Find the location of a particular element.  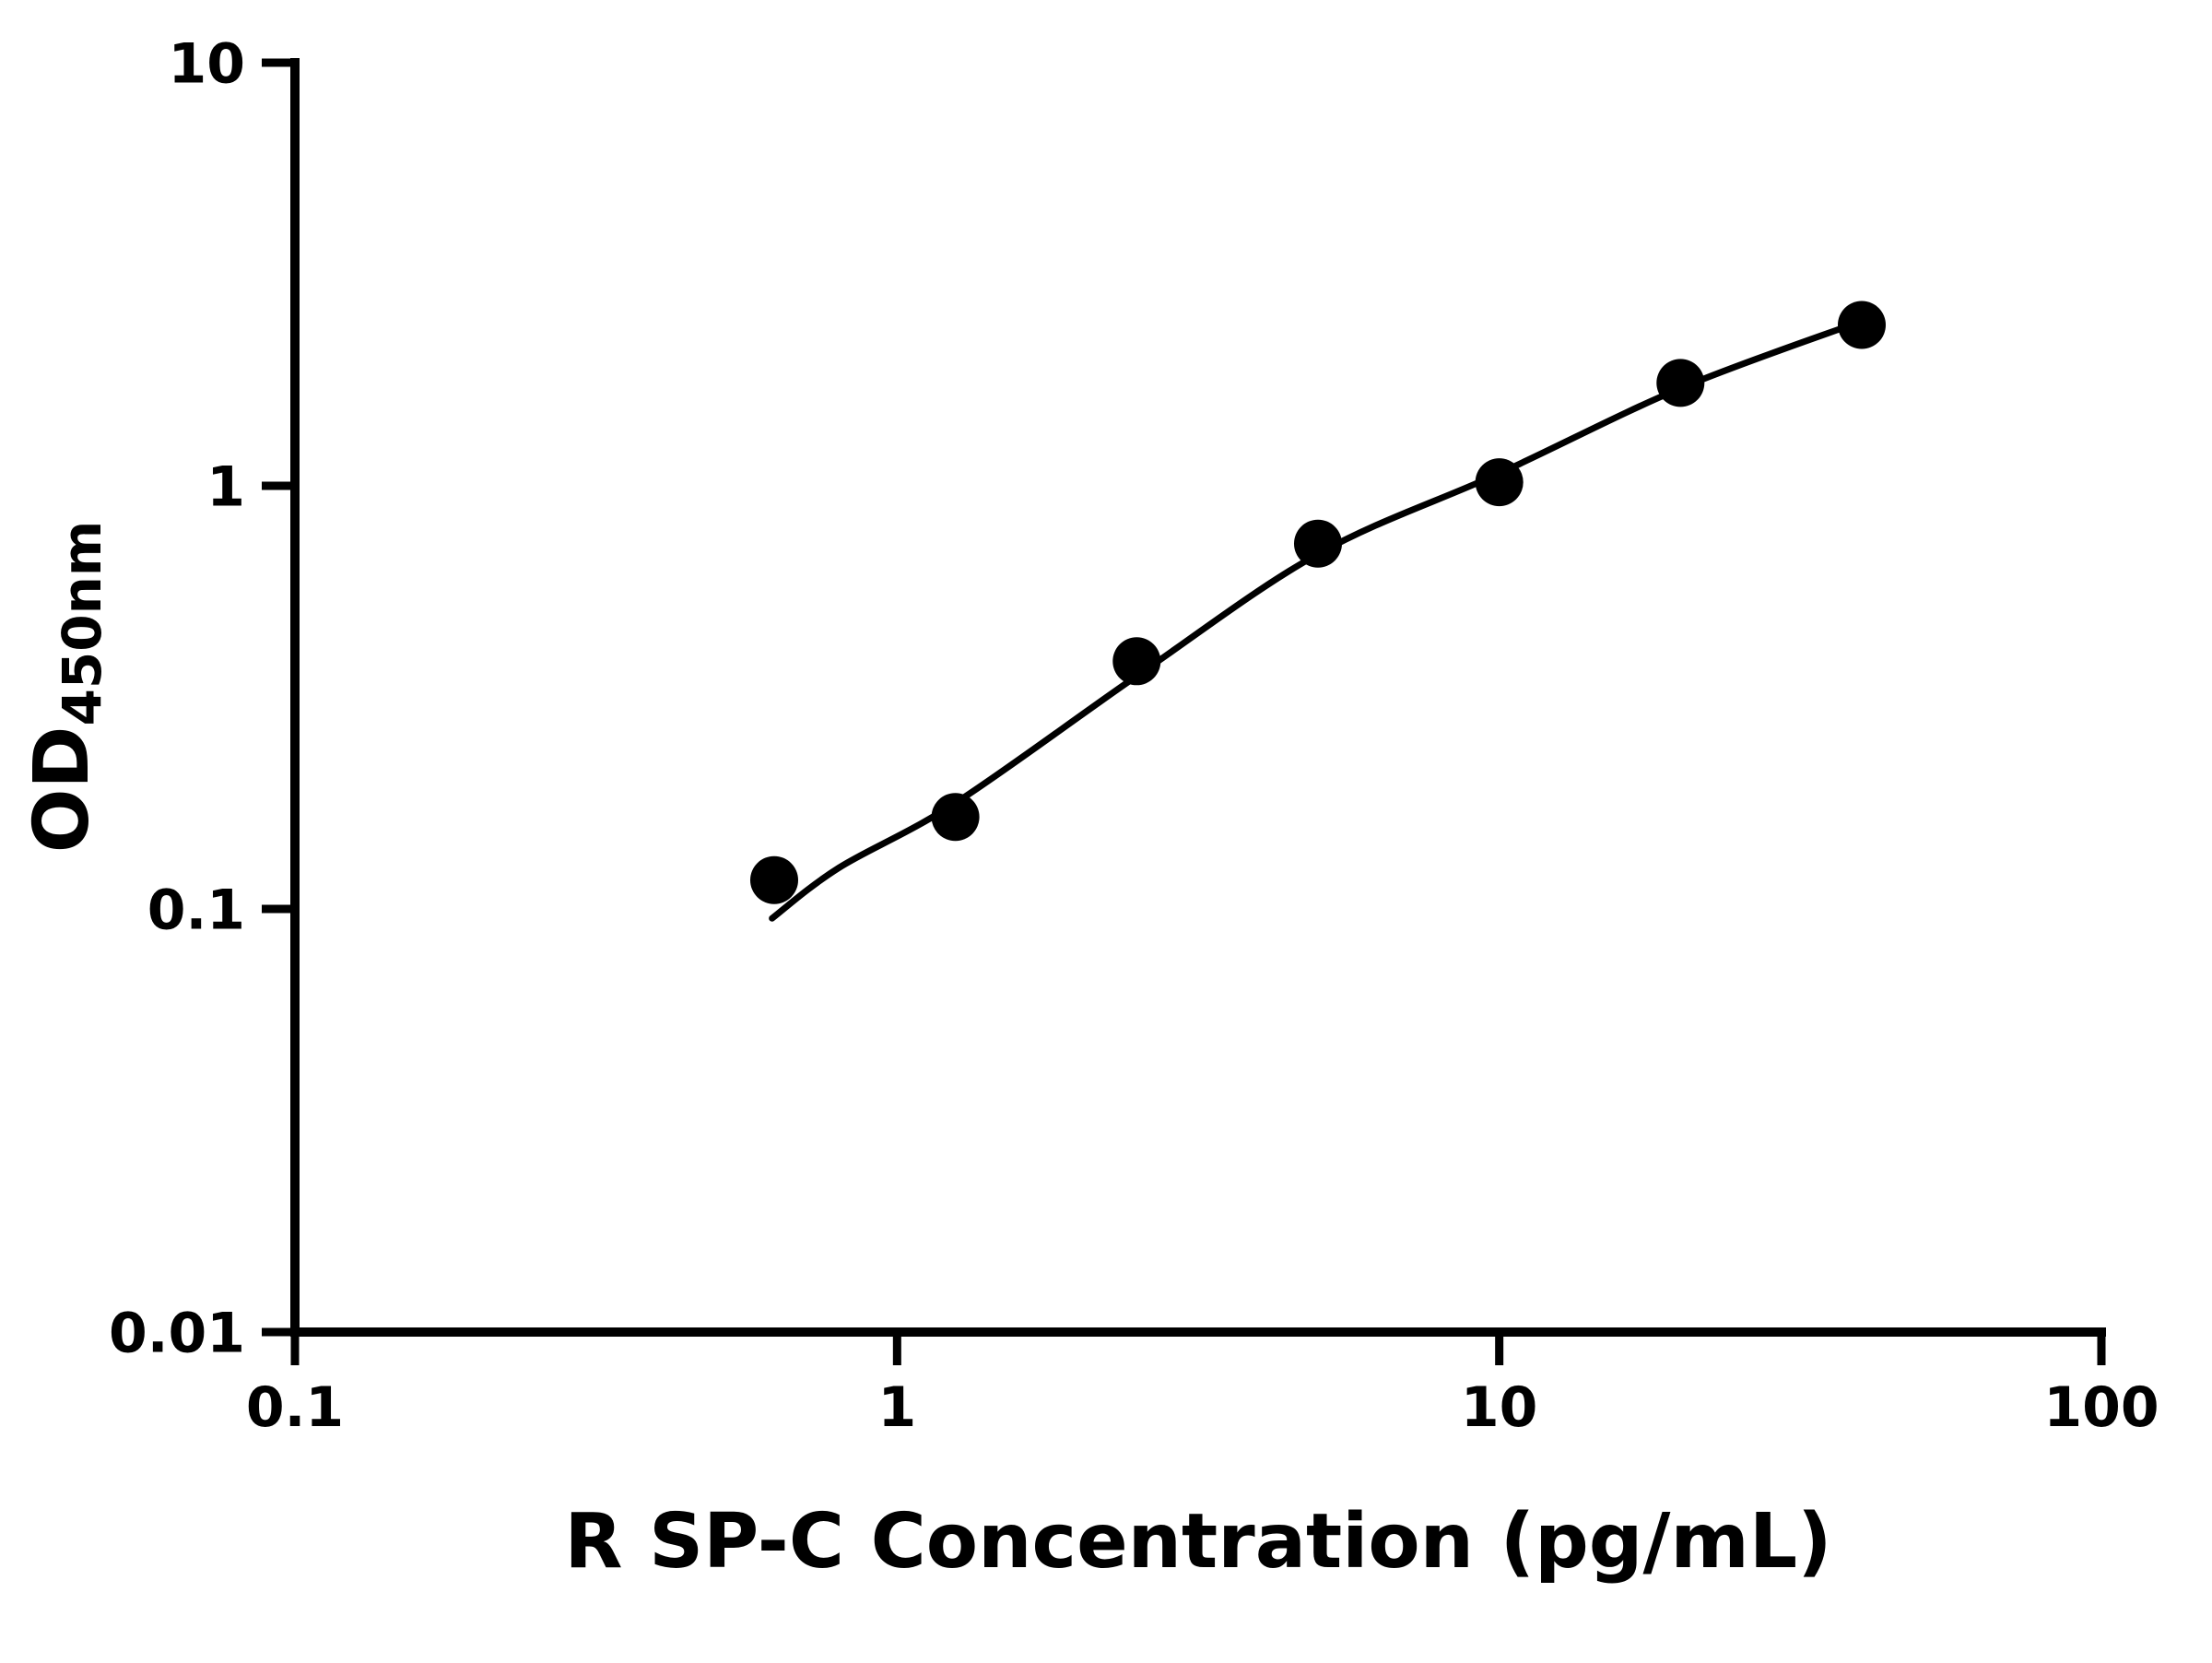

y-axis-title: OD450nm is located at coordinates (65, 687).